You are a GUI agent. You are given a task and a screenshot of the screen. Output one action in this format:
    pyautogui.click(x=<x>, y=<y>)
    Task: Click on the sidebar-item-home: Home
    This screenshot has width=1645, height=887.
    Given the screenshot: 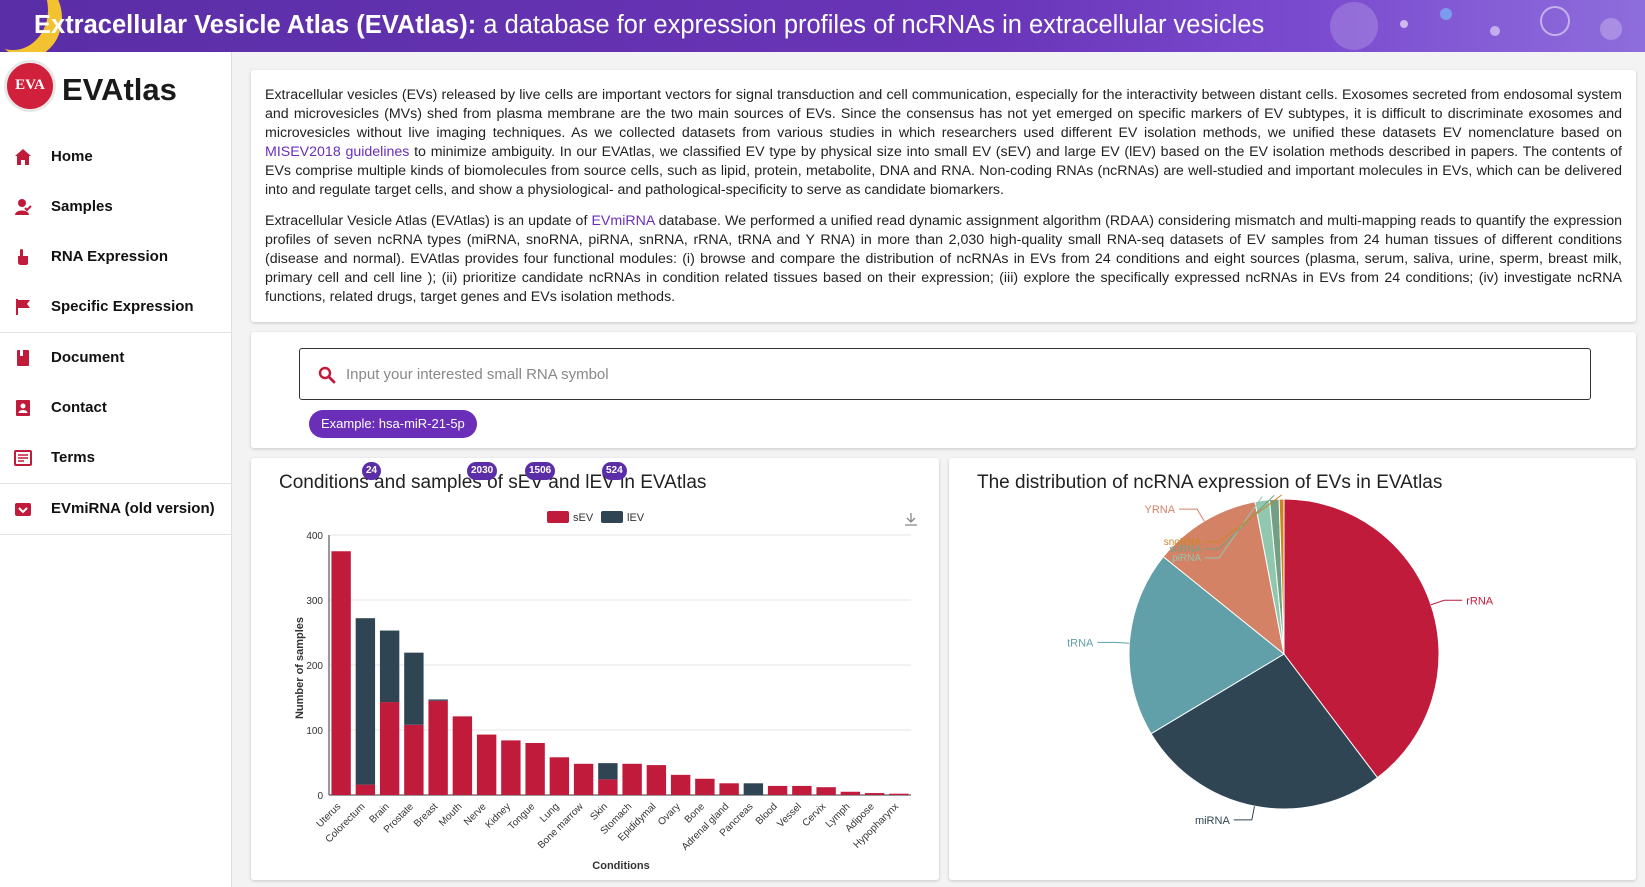 What is the action you would take?
    pyautogui.click(x=116, y=157)
    